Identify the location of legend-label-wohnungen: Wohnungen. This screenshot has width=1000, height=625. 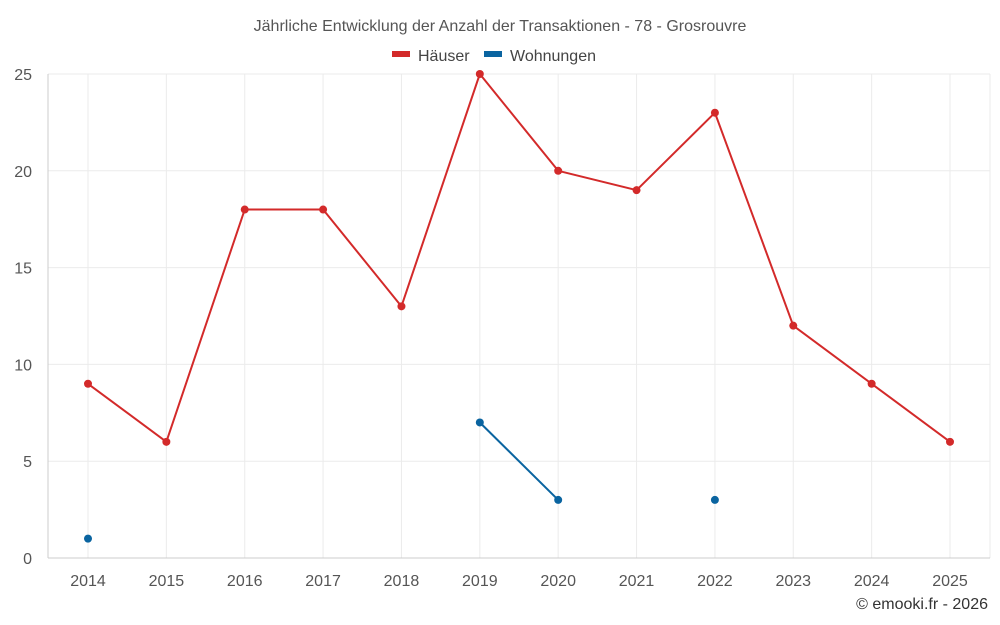
(553, 56).